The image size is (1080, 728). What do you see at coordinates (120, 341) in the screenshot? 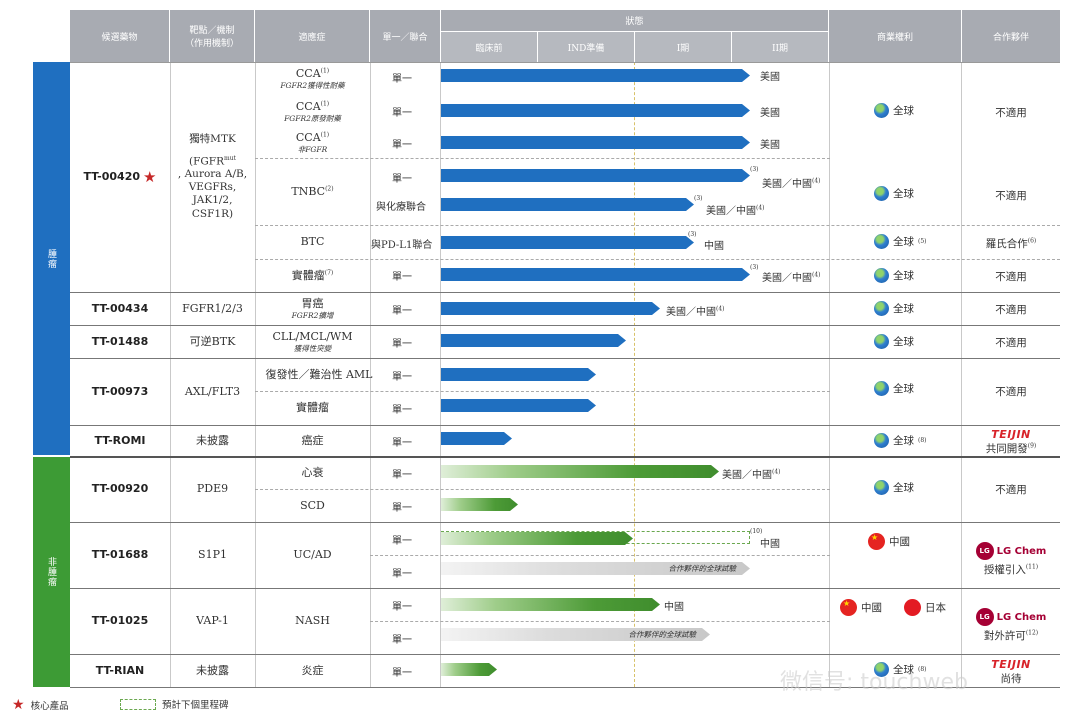
I see `candidate-tt01488: TT-01488` at bounding box center [120, 341].